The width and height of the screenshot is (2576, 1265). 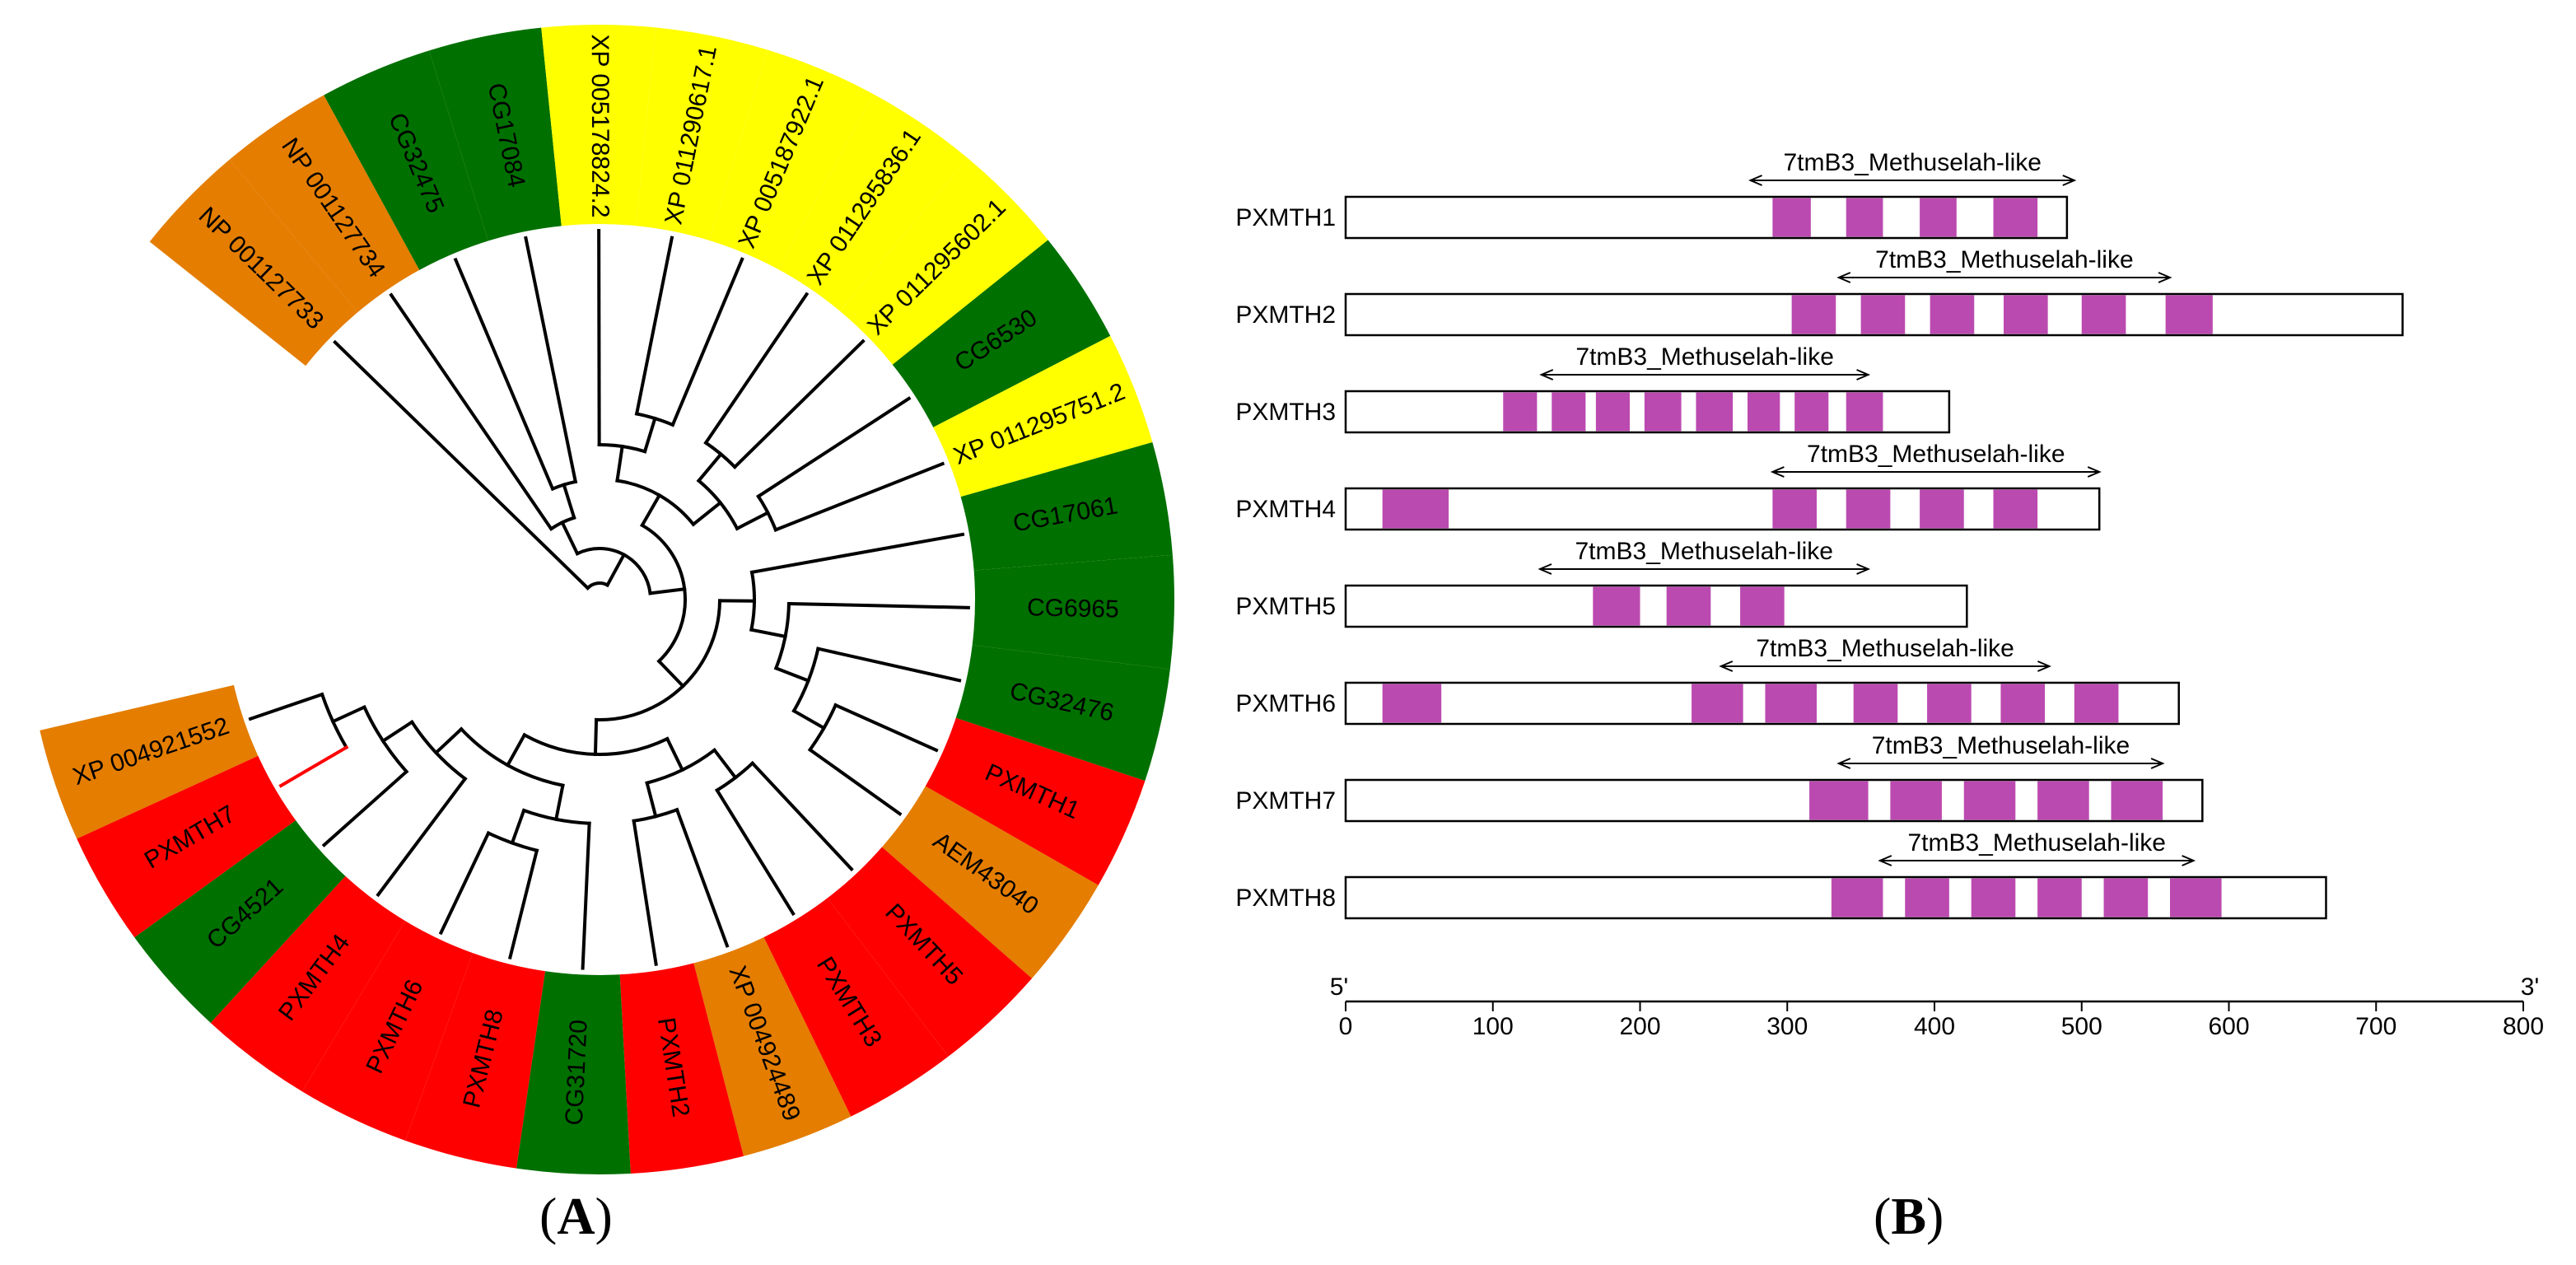 What do you see at coordinates (2530, 987) in the screenshot?
I see `axis-3prime-label: 3'` at bounding box center [2530, 987].